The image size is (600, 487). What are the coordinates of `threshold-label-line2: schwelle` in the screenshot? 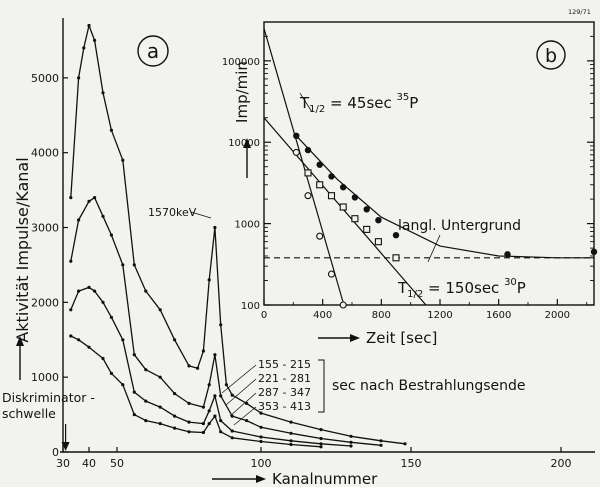 It's located at (29, 413).